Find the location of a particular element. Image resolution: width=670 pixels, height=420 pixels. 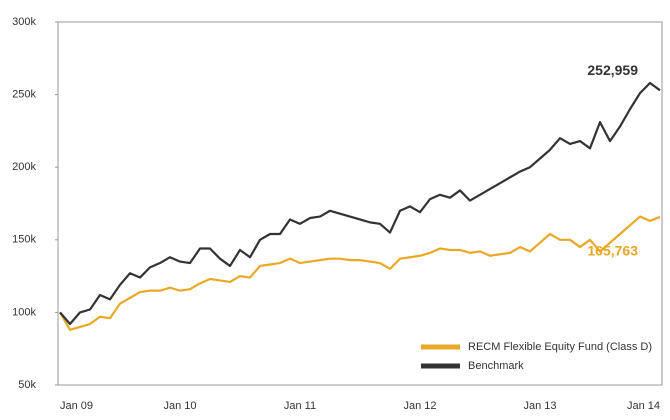

x-tick-label: Jan 14 is located at coordinates (643, 406).